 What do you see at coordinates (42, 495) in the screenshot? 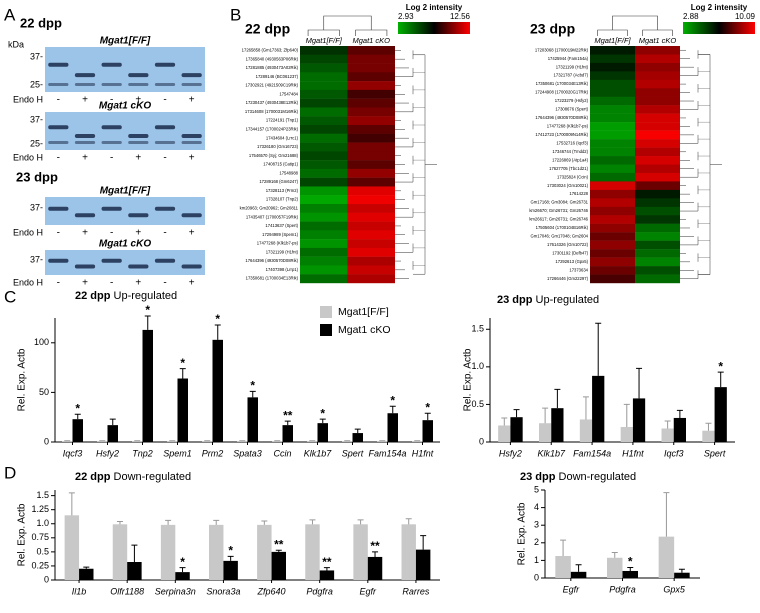
I see `y-tick-label: 1.5` at bounding box center [42, 495].